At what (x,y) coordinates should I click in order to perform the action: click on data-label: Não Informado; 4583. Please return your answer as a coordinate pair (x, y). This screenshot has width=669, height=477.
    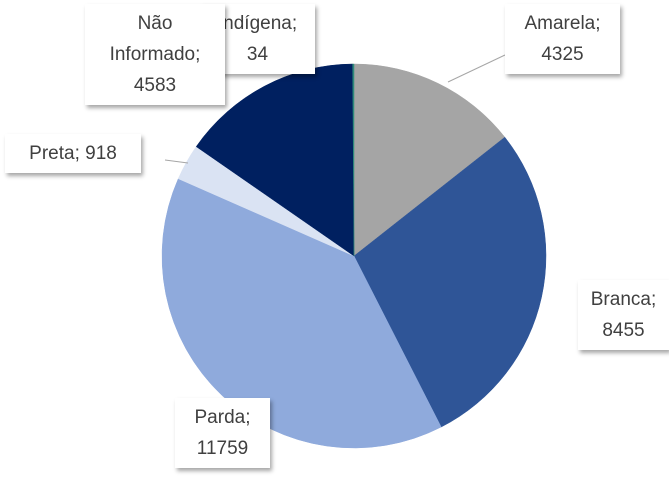
    Looking at the image, I should click on (155, 54).